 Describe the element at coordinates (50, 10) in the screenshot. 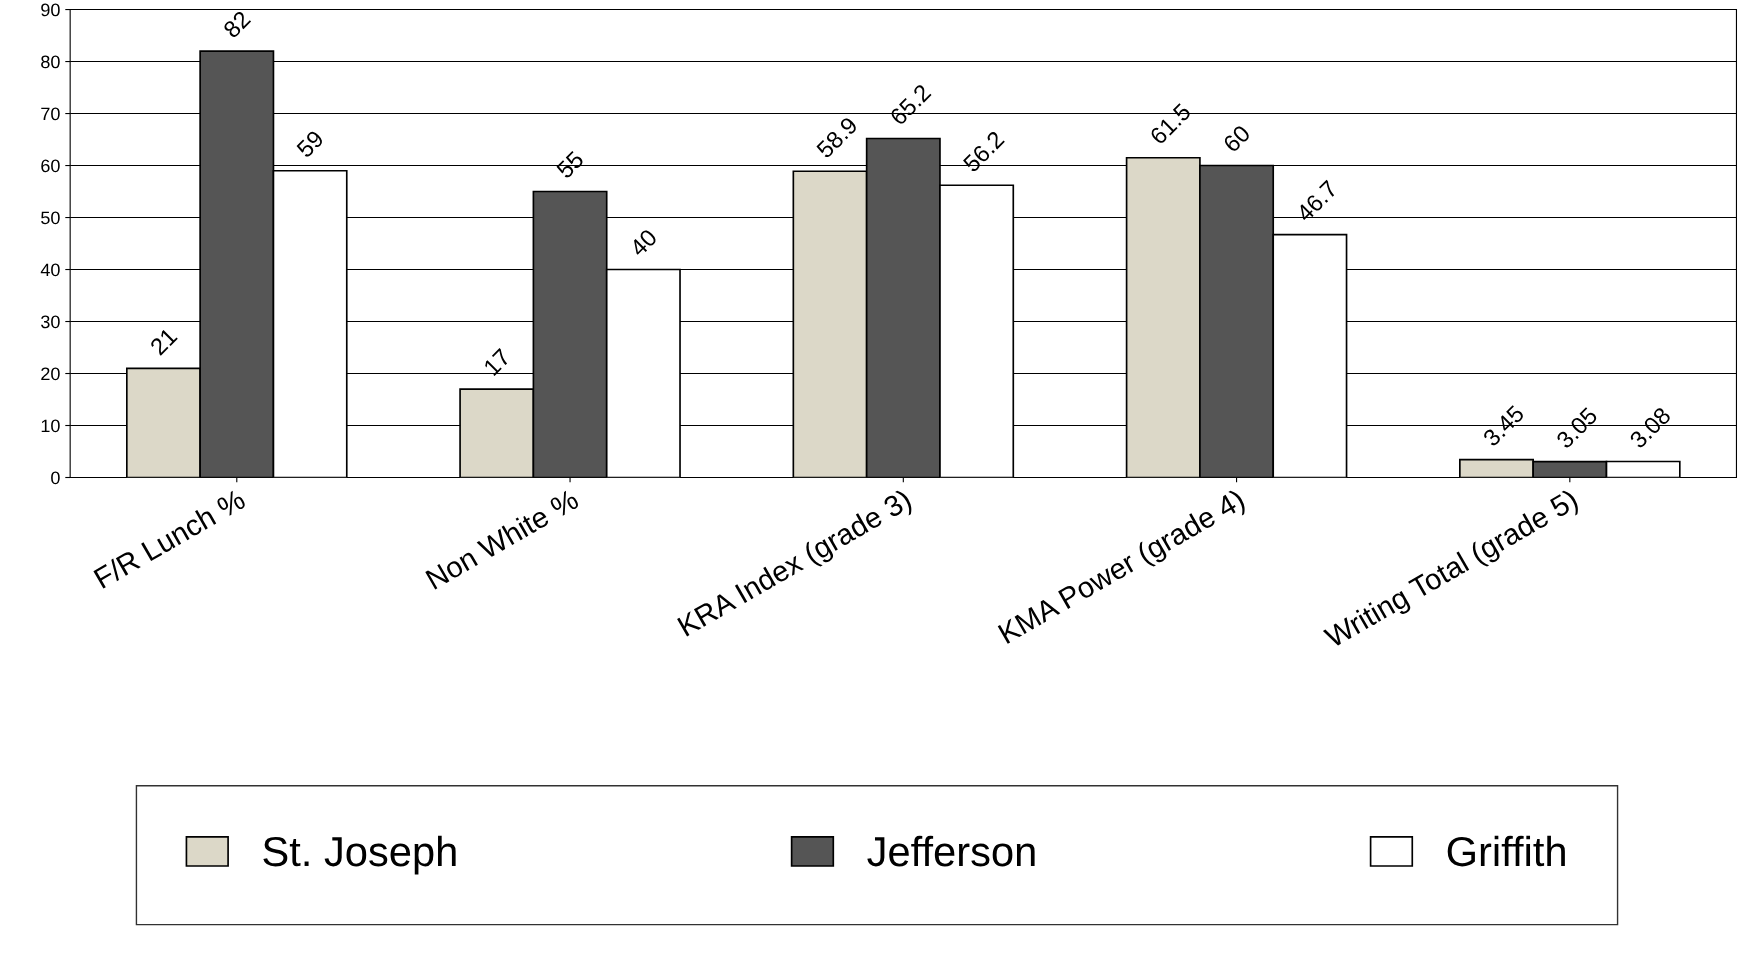

I see `y-tick-label: 90` at that location.